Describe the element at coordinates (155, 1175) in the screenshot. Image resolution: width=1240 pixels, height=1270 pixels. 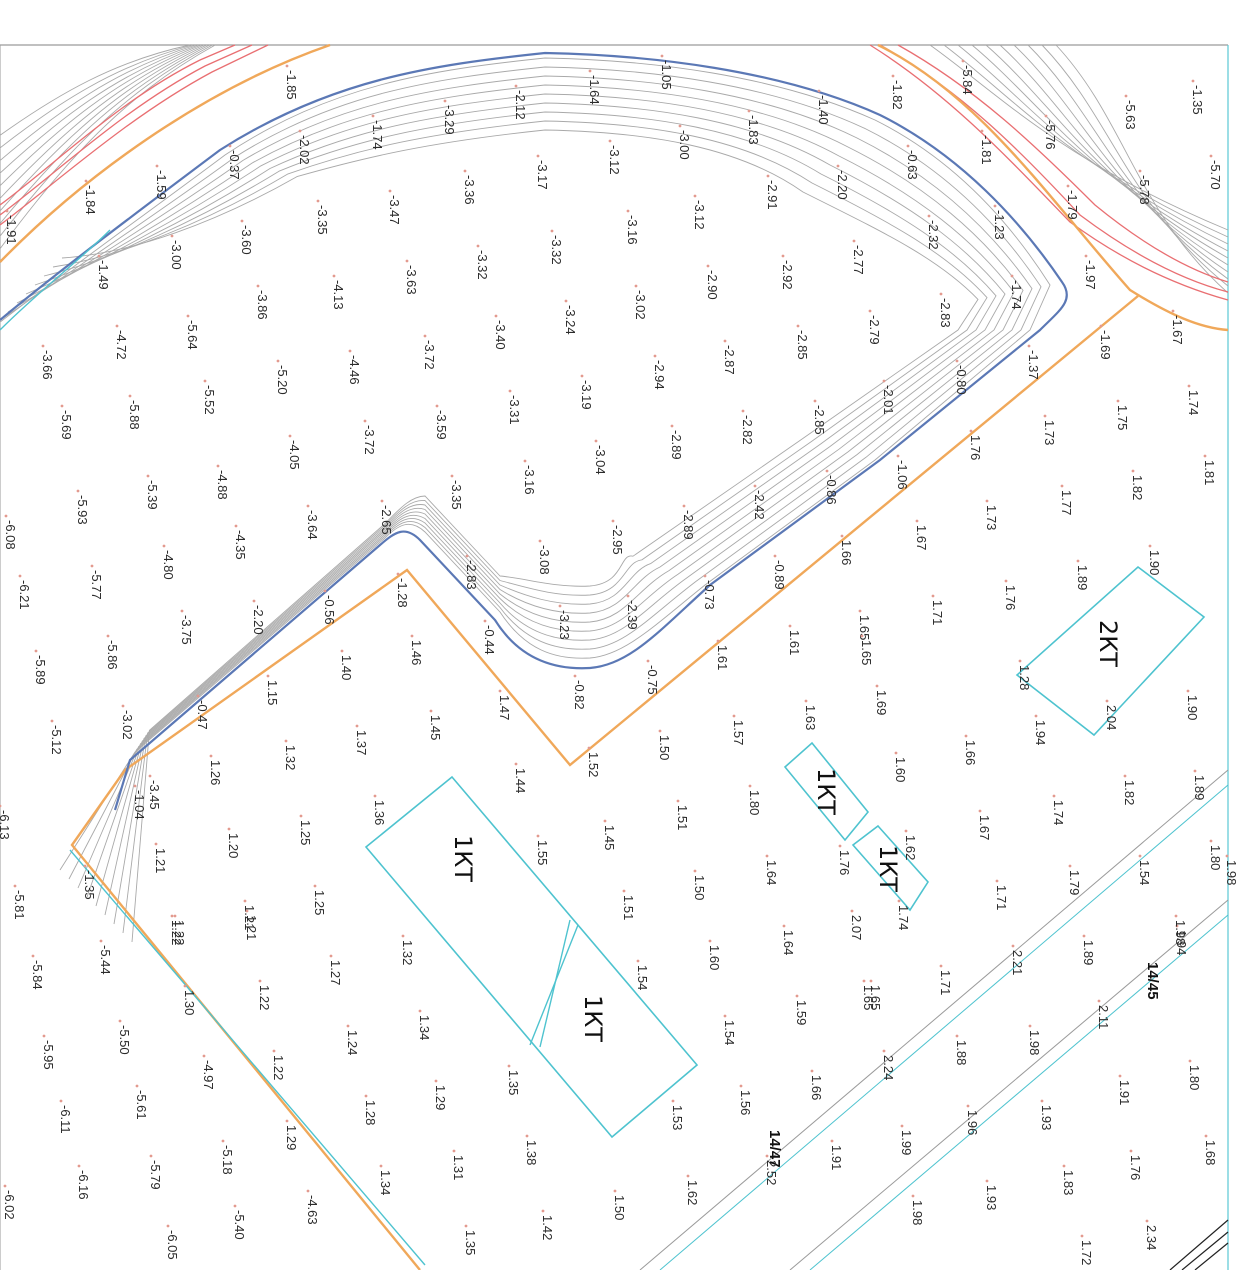
I see `spot-elevation-label: -5.79` at that location.